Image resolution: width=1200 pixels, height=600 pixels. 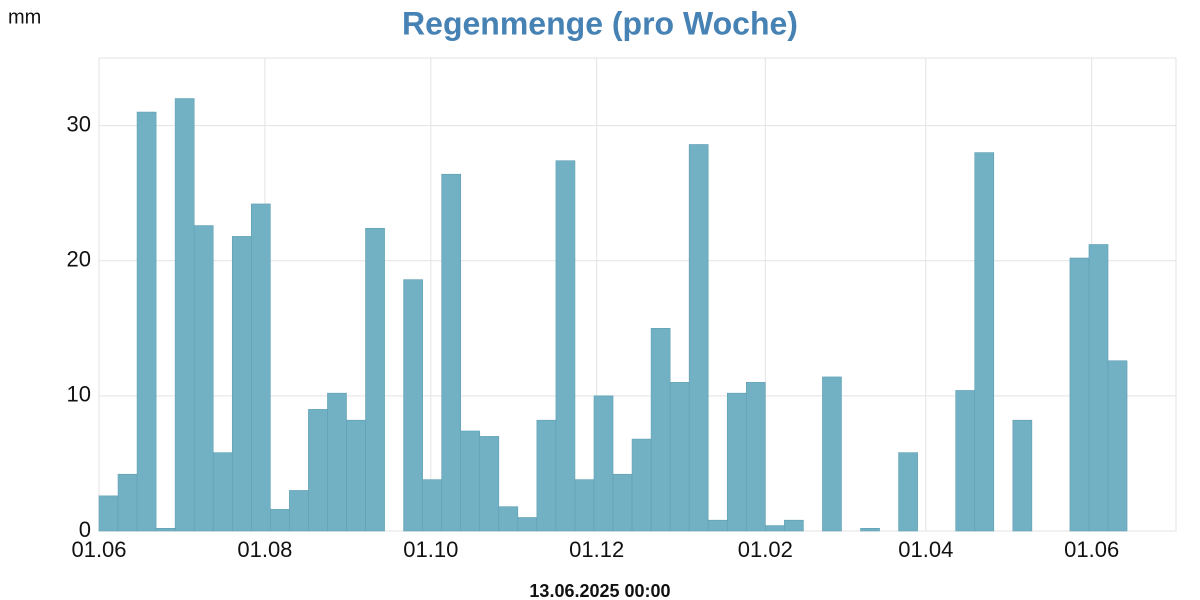 I want to click on y-tick-label: 0, so click(x=85, y=529).